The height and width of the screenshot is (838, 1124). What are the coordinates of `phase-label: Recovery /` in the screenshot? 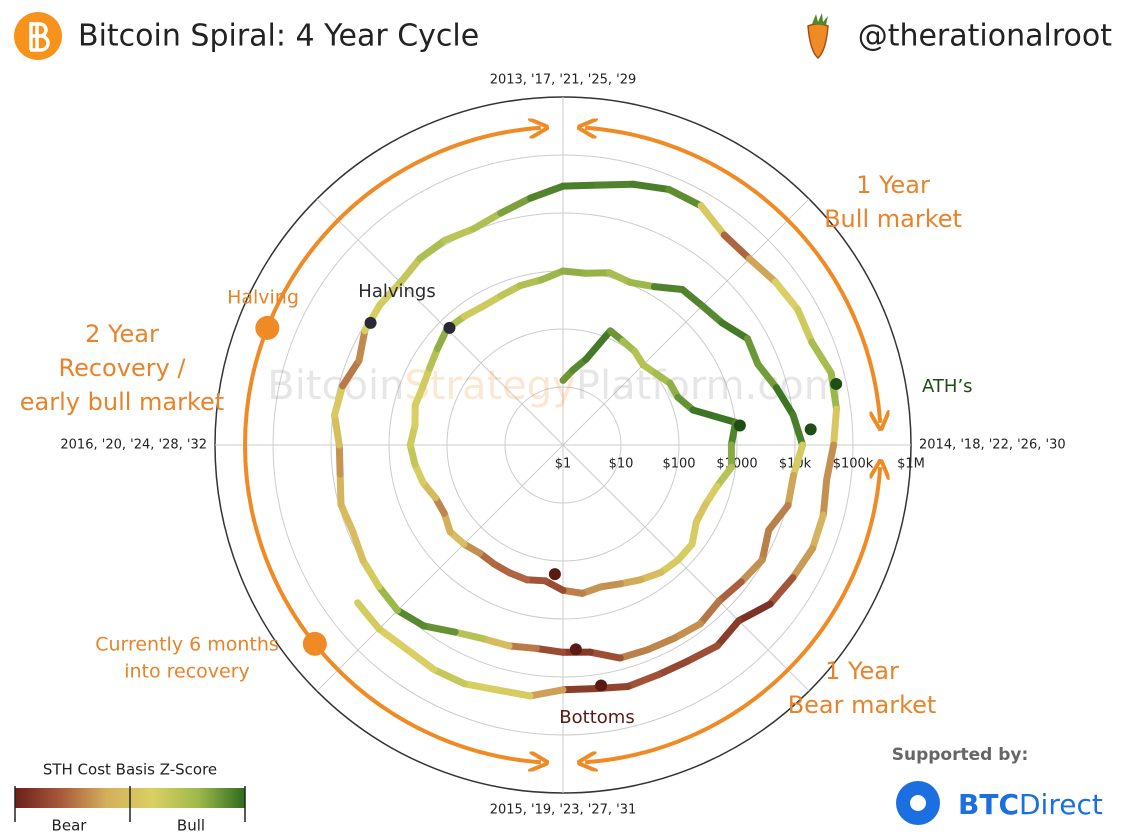 It's located at (123, 368).